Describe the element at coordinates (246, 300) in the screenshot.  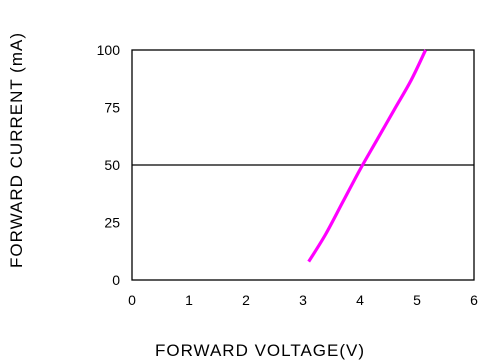
I see `x-tick-label: 2` at that location.